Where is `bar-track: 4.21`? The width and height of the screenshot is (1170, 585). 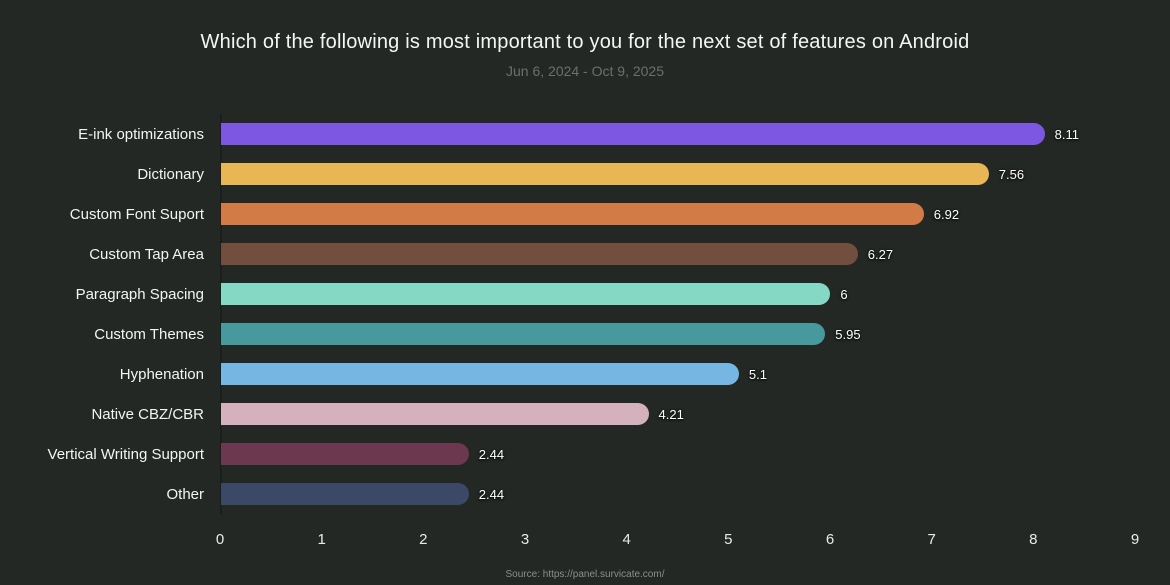
bar-track: 4.21 is located at coordinates (678, 414).